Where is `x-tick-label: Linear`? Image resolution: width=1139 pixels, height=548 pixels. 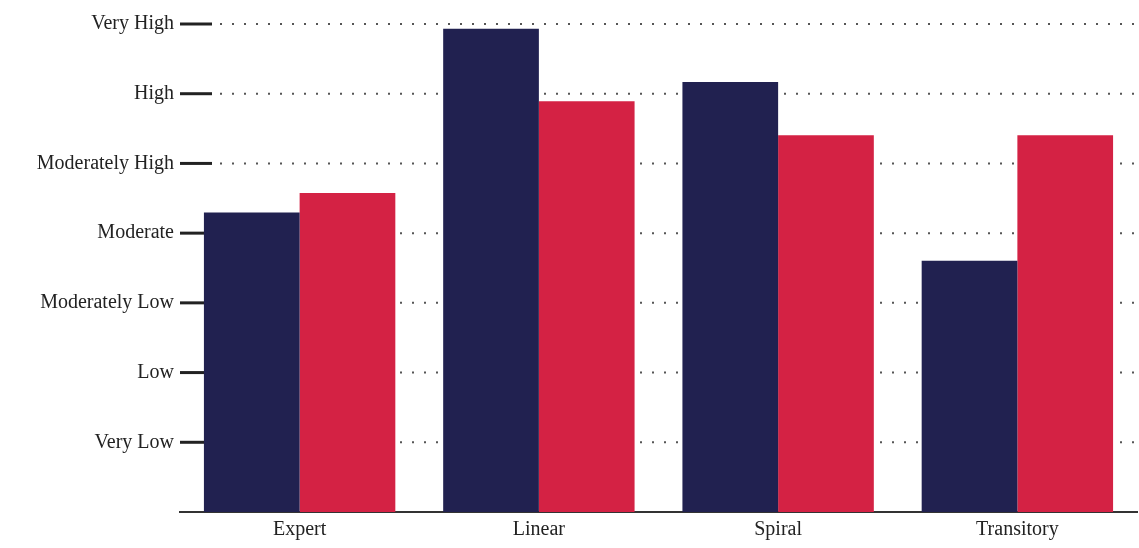
x-tick-label: Linear is located at coordinates (539, 528).